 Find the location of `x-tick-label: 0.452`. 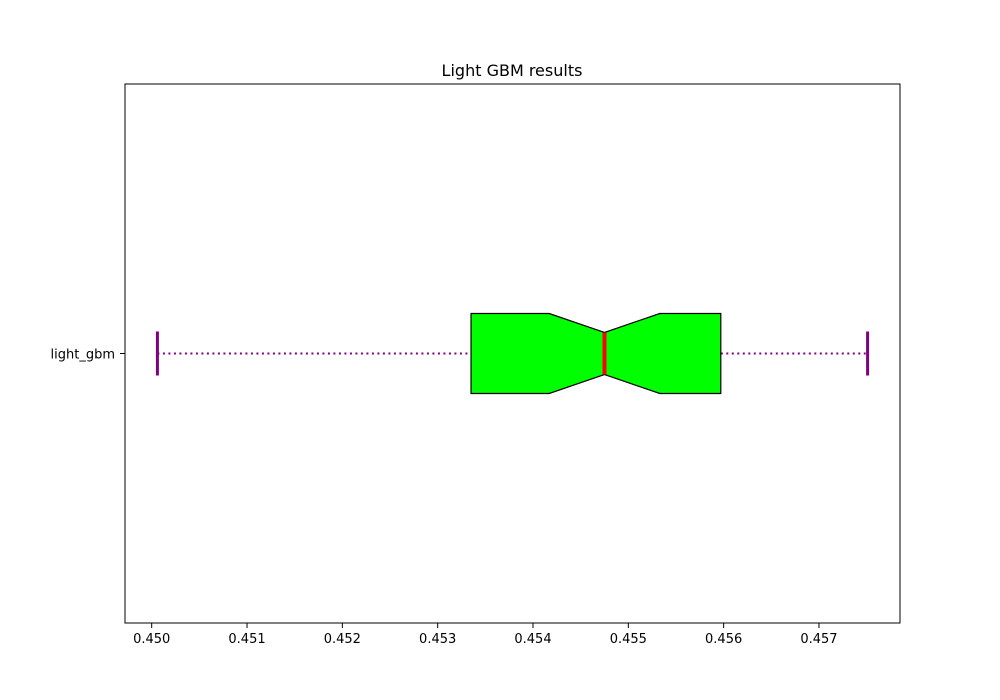

x-tick-label: 0.452 is located at coordinates (342, 639).